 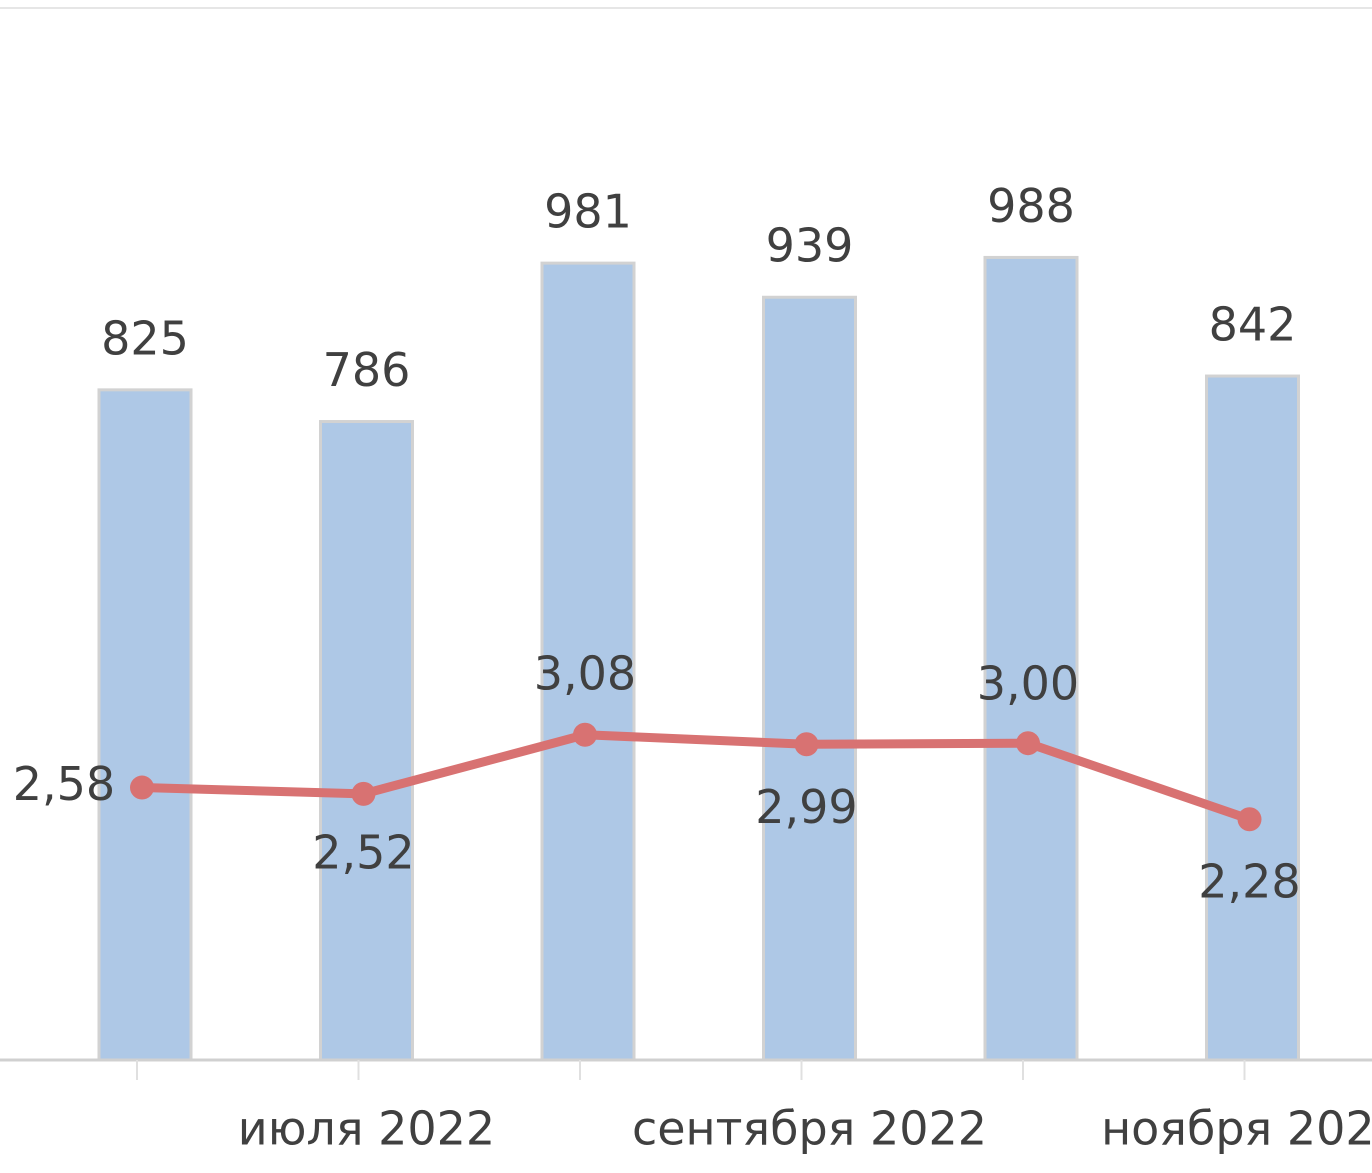 What do you see at coordinates (696, 777) in the screenshot?
I see `line` at bounding box center [696, 777].